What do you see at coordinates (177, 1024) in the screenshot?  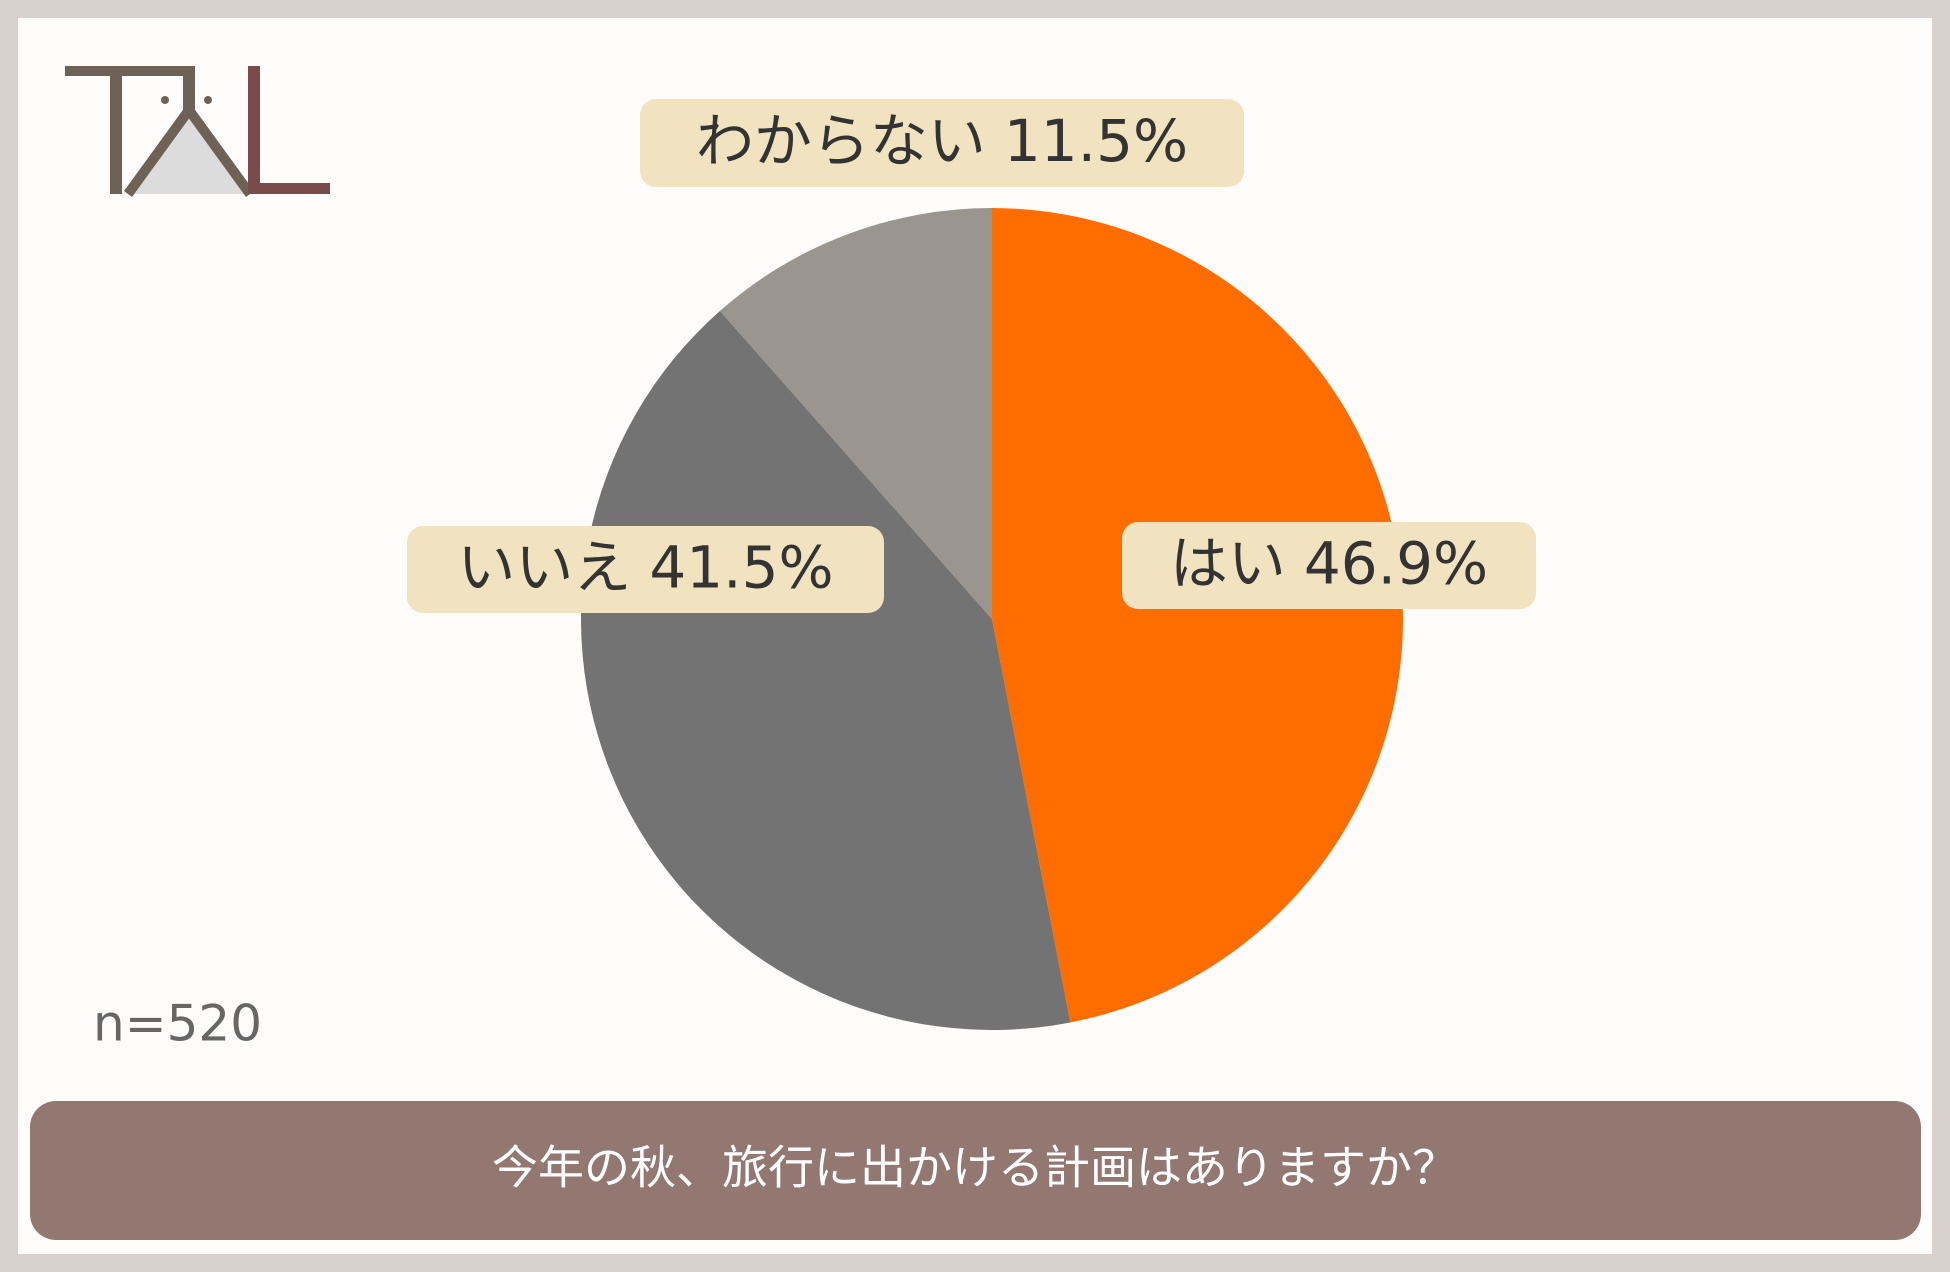 I see `sample-size: n=520` at bounding box center [177, 1024].